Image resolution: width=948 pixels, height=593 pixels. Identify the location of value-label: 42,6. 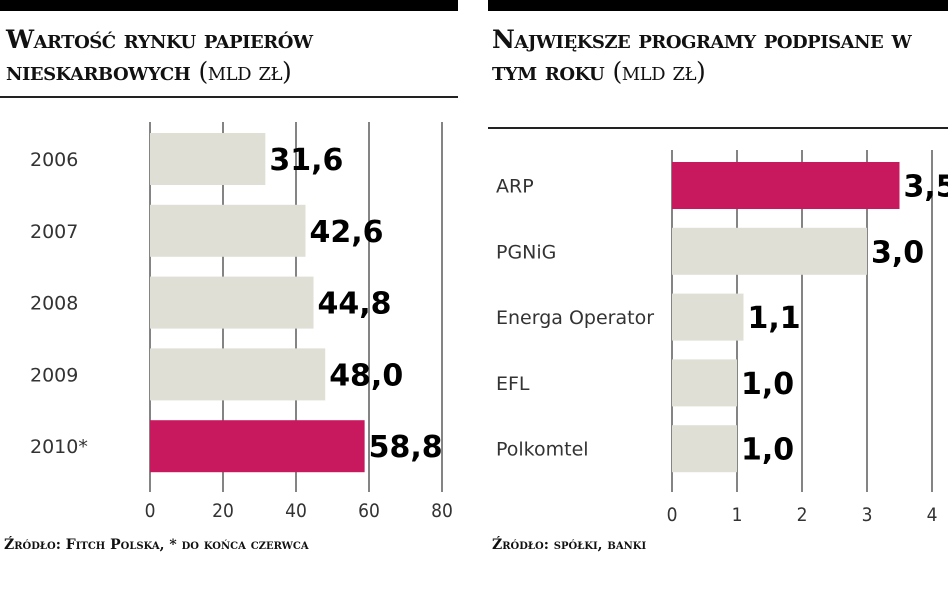
(346, 232).